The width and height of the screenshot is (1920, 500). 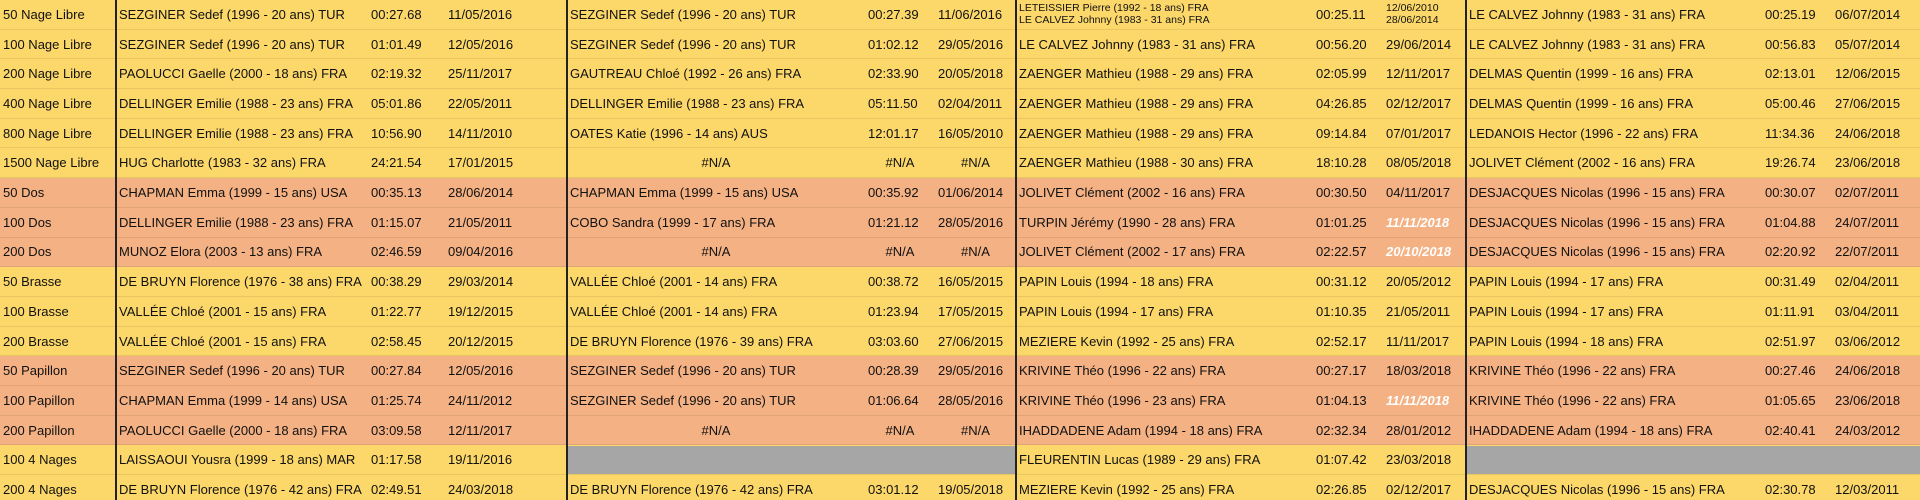 I want to click on date-cell: 28/06/2014, so click(x=506, y=192).